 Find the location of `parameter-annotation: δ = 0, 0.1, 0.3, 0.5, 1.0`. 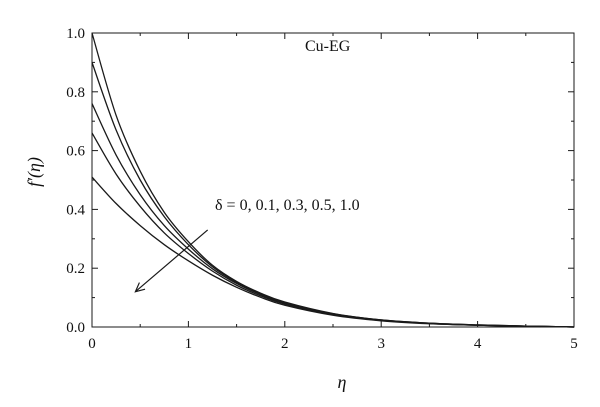

parameter-annotation: δ = 0, 0.1, 0.3, 0.5, 1.0 is located at coordinates (287, 205).